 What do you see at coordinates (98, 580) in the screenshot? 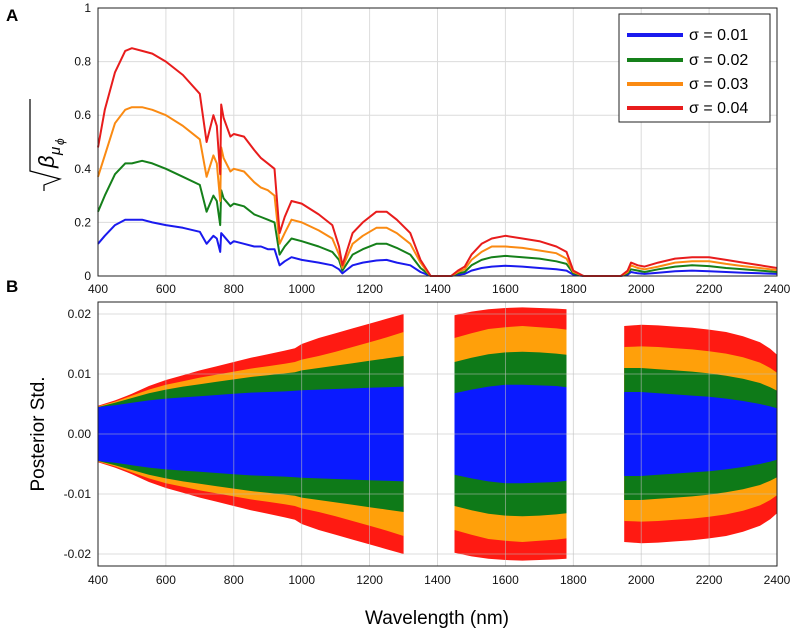
I see `panel-b-xtick-label: 400` at bounding box center [98, 580].